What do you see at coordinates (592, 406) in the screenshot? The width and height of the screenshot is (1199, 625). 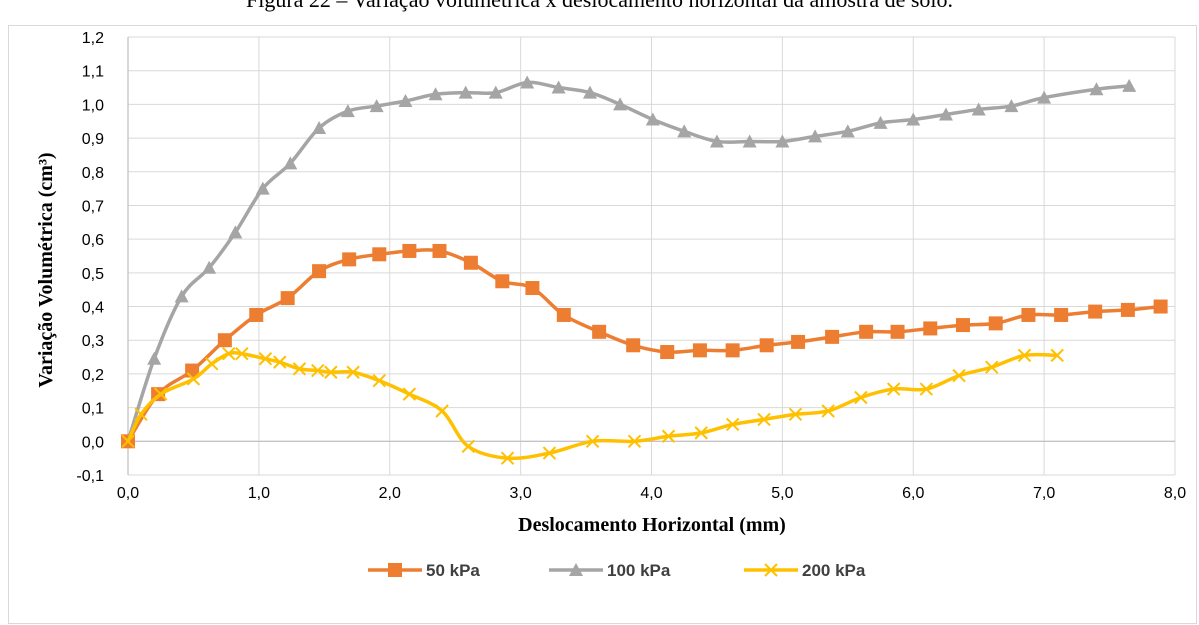 I see `series-200-kpa` at bounding box center [592, 406].